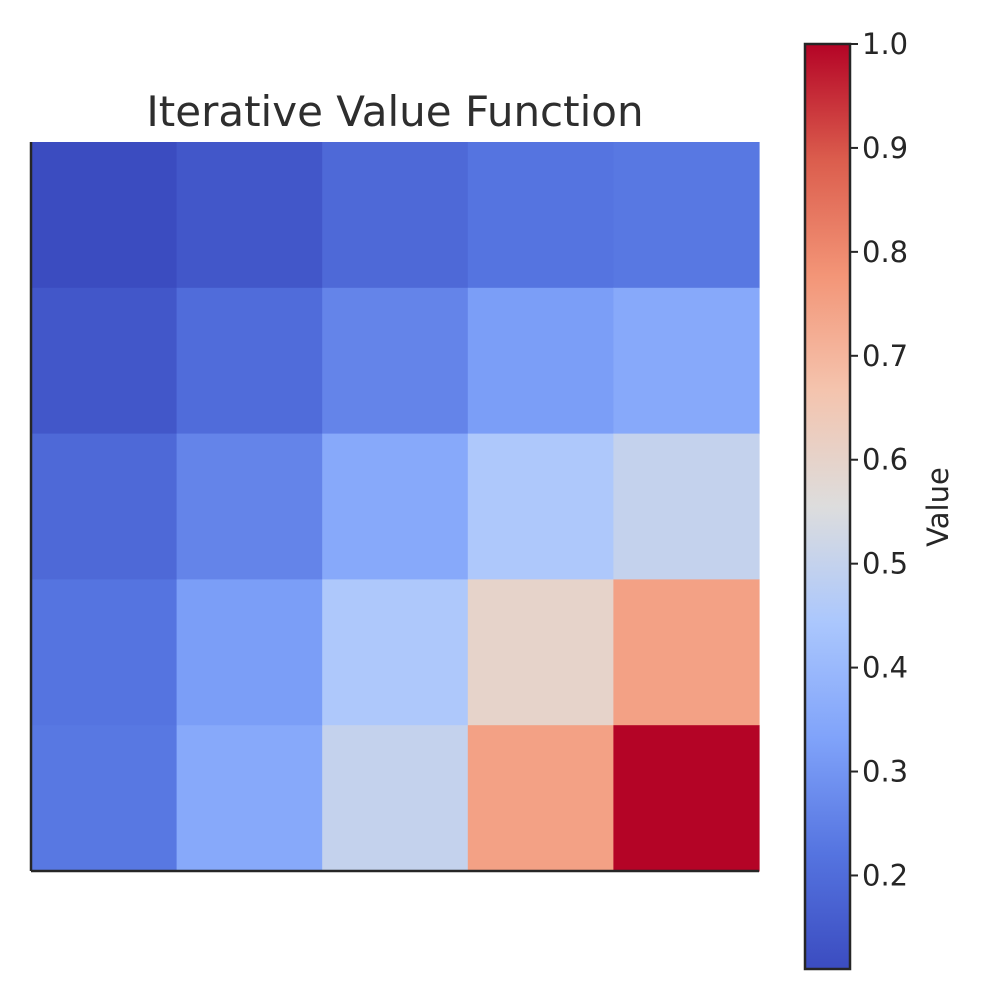 Image resolution: width=1000 pixels, height=1000 pixels. Describe the element at coordinates (885, 875) in the screenshot. I see `colorbar-tick-label: 0.2` at that location.